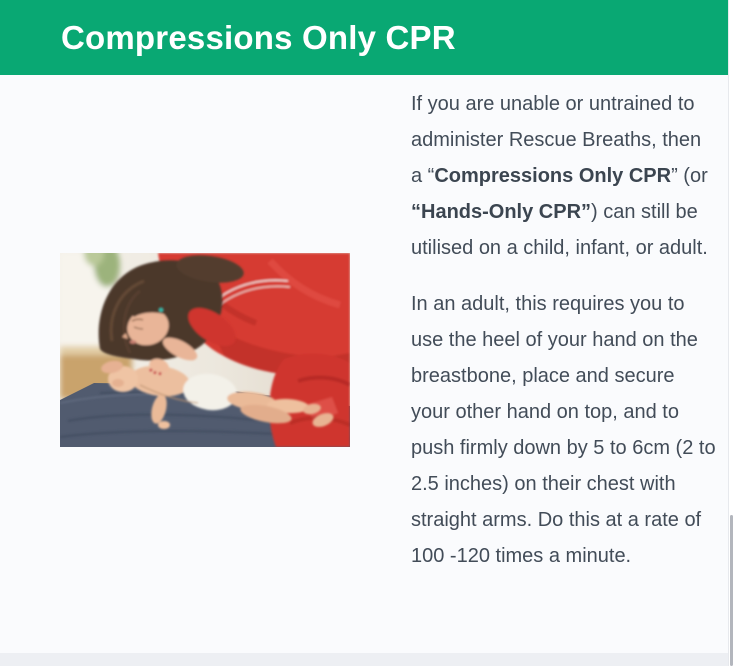  Describe the element at coordinates (258, 37) in the screenshot. I see `page-title: Compressions Only CPR` at that location.